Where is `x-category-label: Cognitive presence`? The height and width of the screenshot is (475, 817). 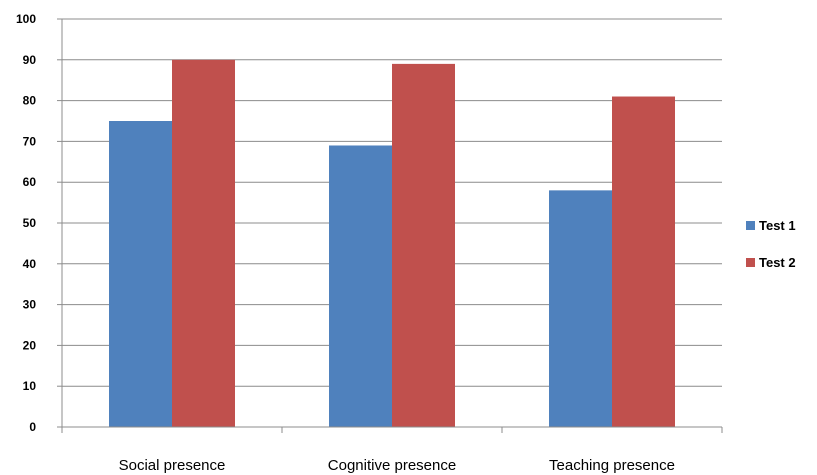 x-category-label: Cognitive presence is located at coordinates (392, 465).